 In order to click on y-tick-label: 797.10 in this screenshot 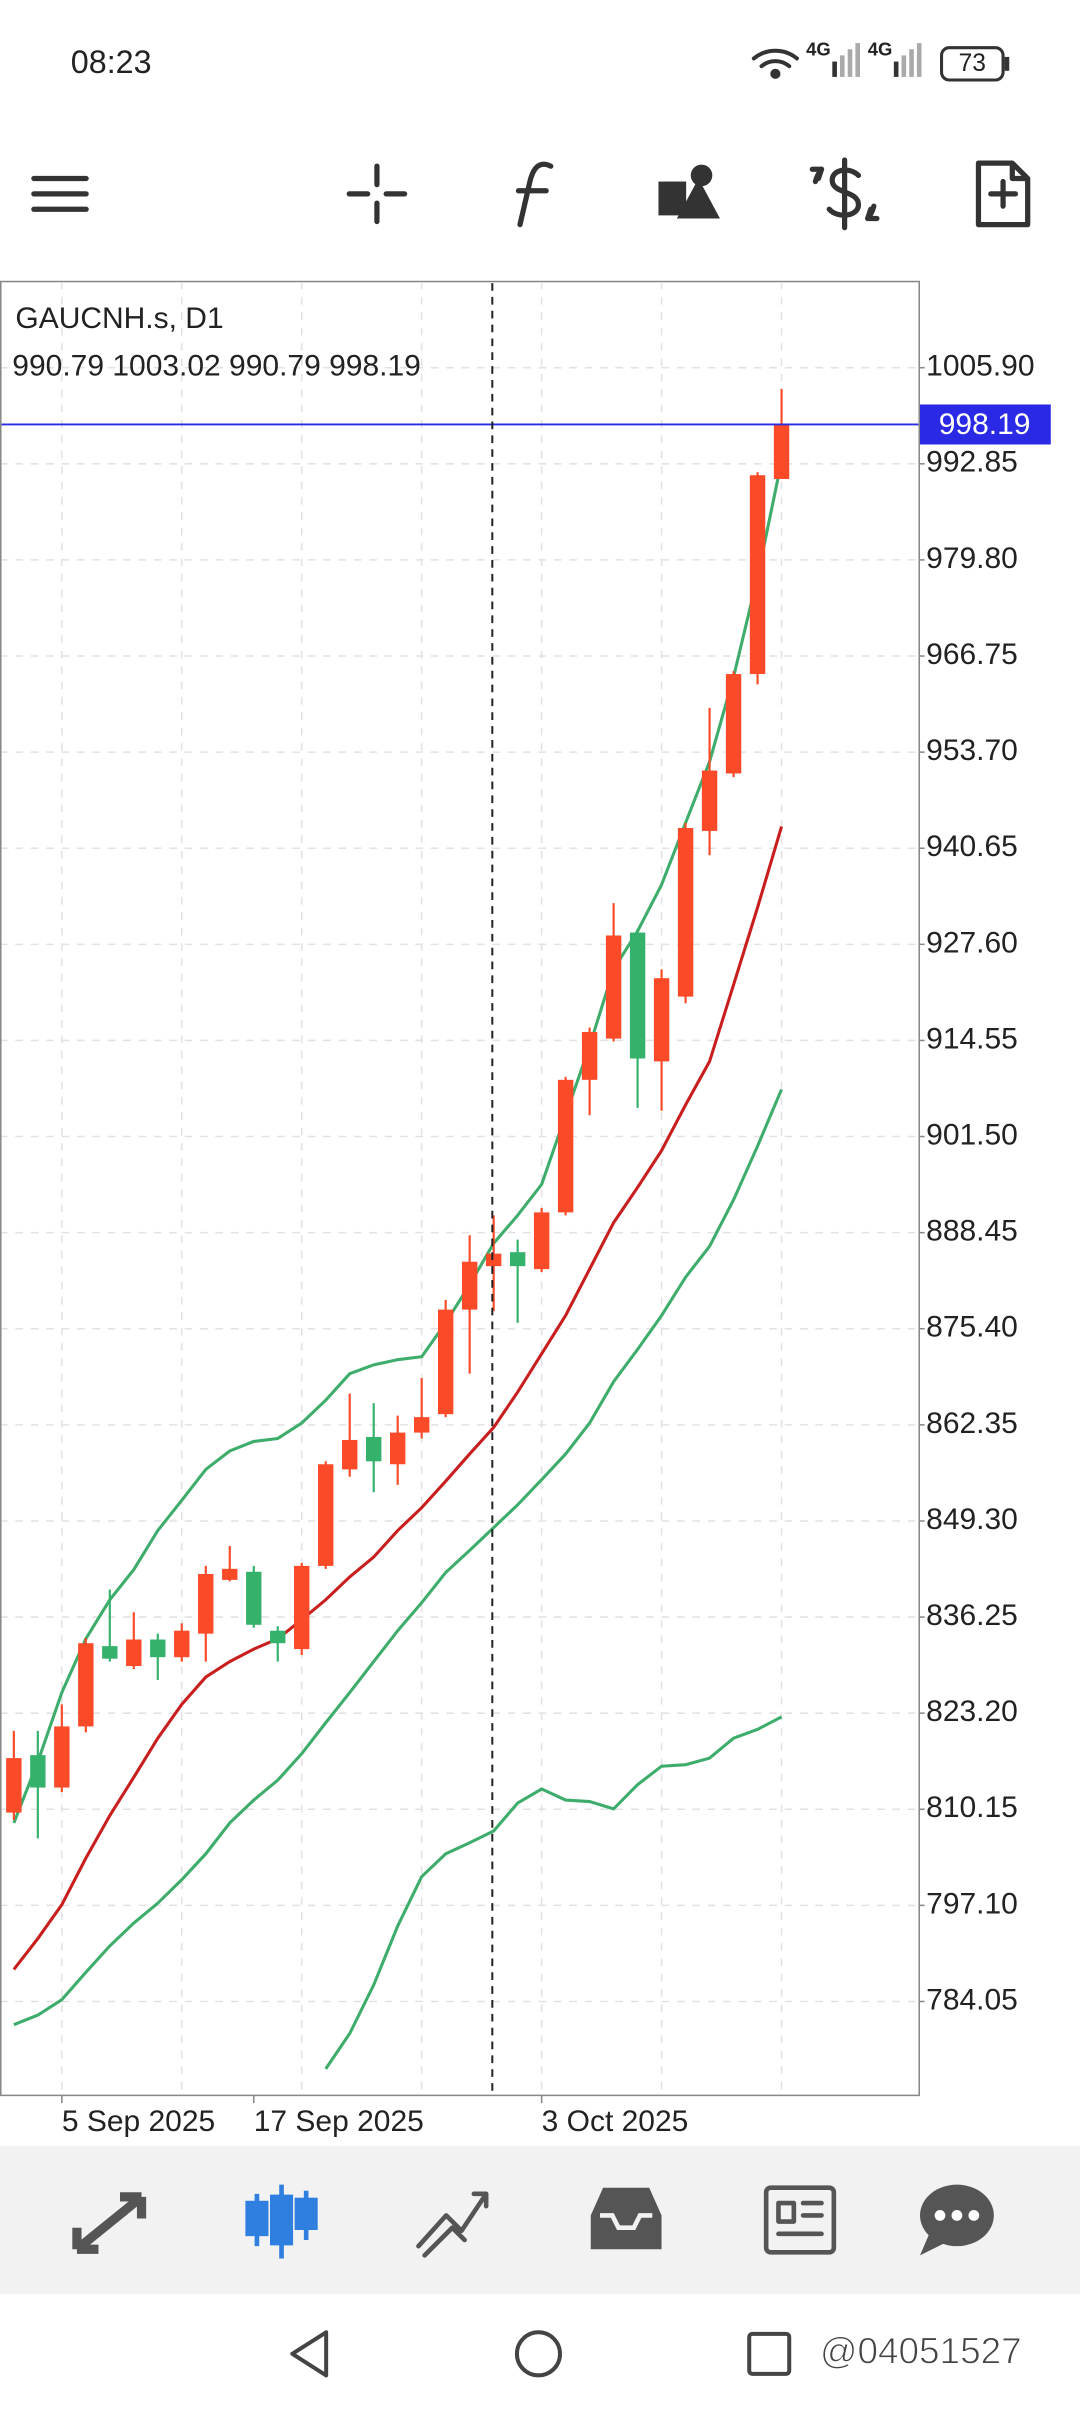, I will do `click(972, 1903)`.